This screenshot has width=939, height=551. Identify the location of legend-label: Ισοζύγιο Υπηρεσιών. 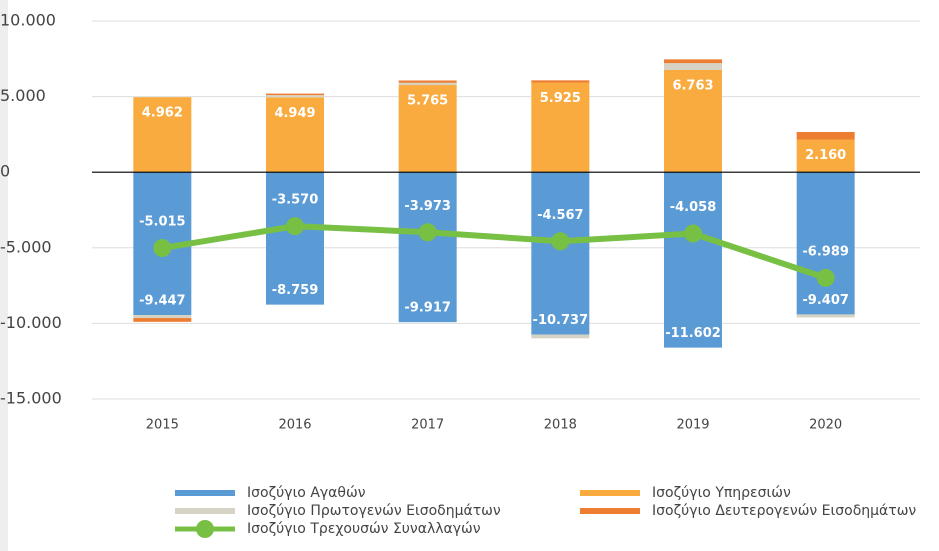
(721, 493).